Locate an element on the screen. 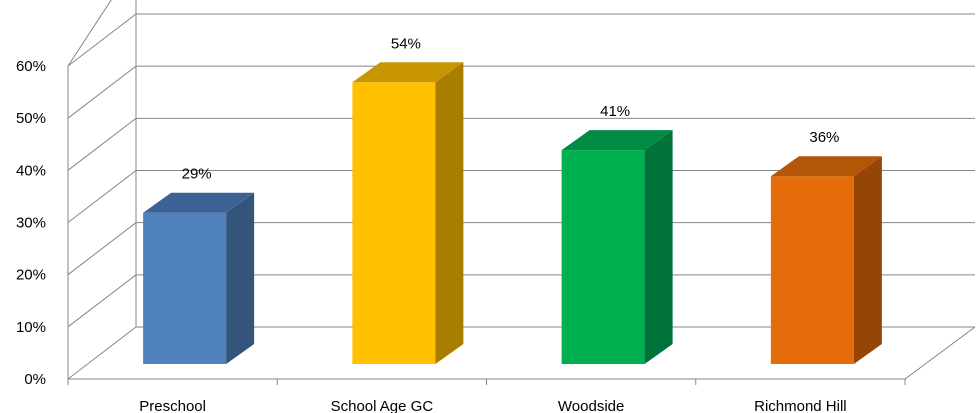  y-tick-label: 0% is located at coordinates (35, 379).